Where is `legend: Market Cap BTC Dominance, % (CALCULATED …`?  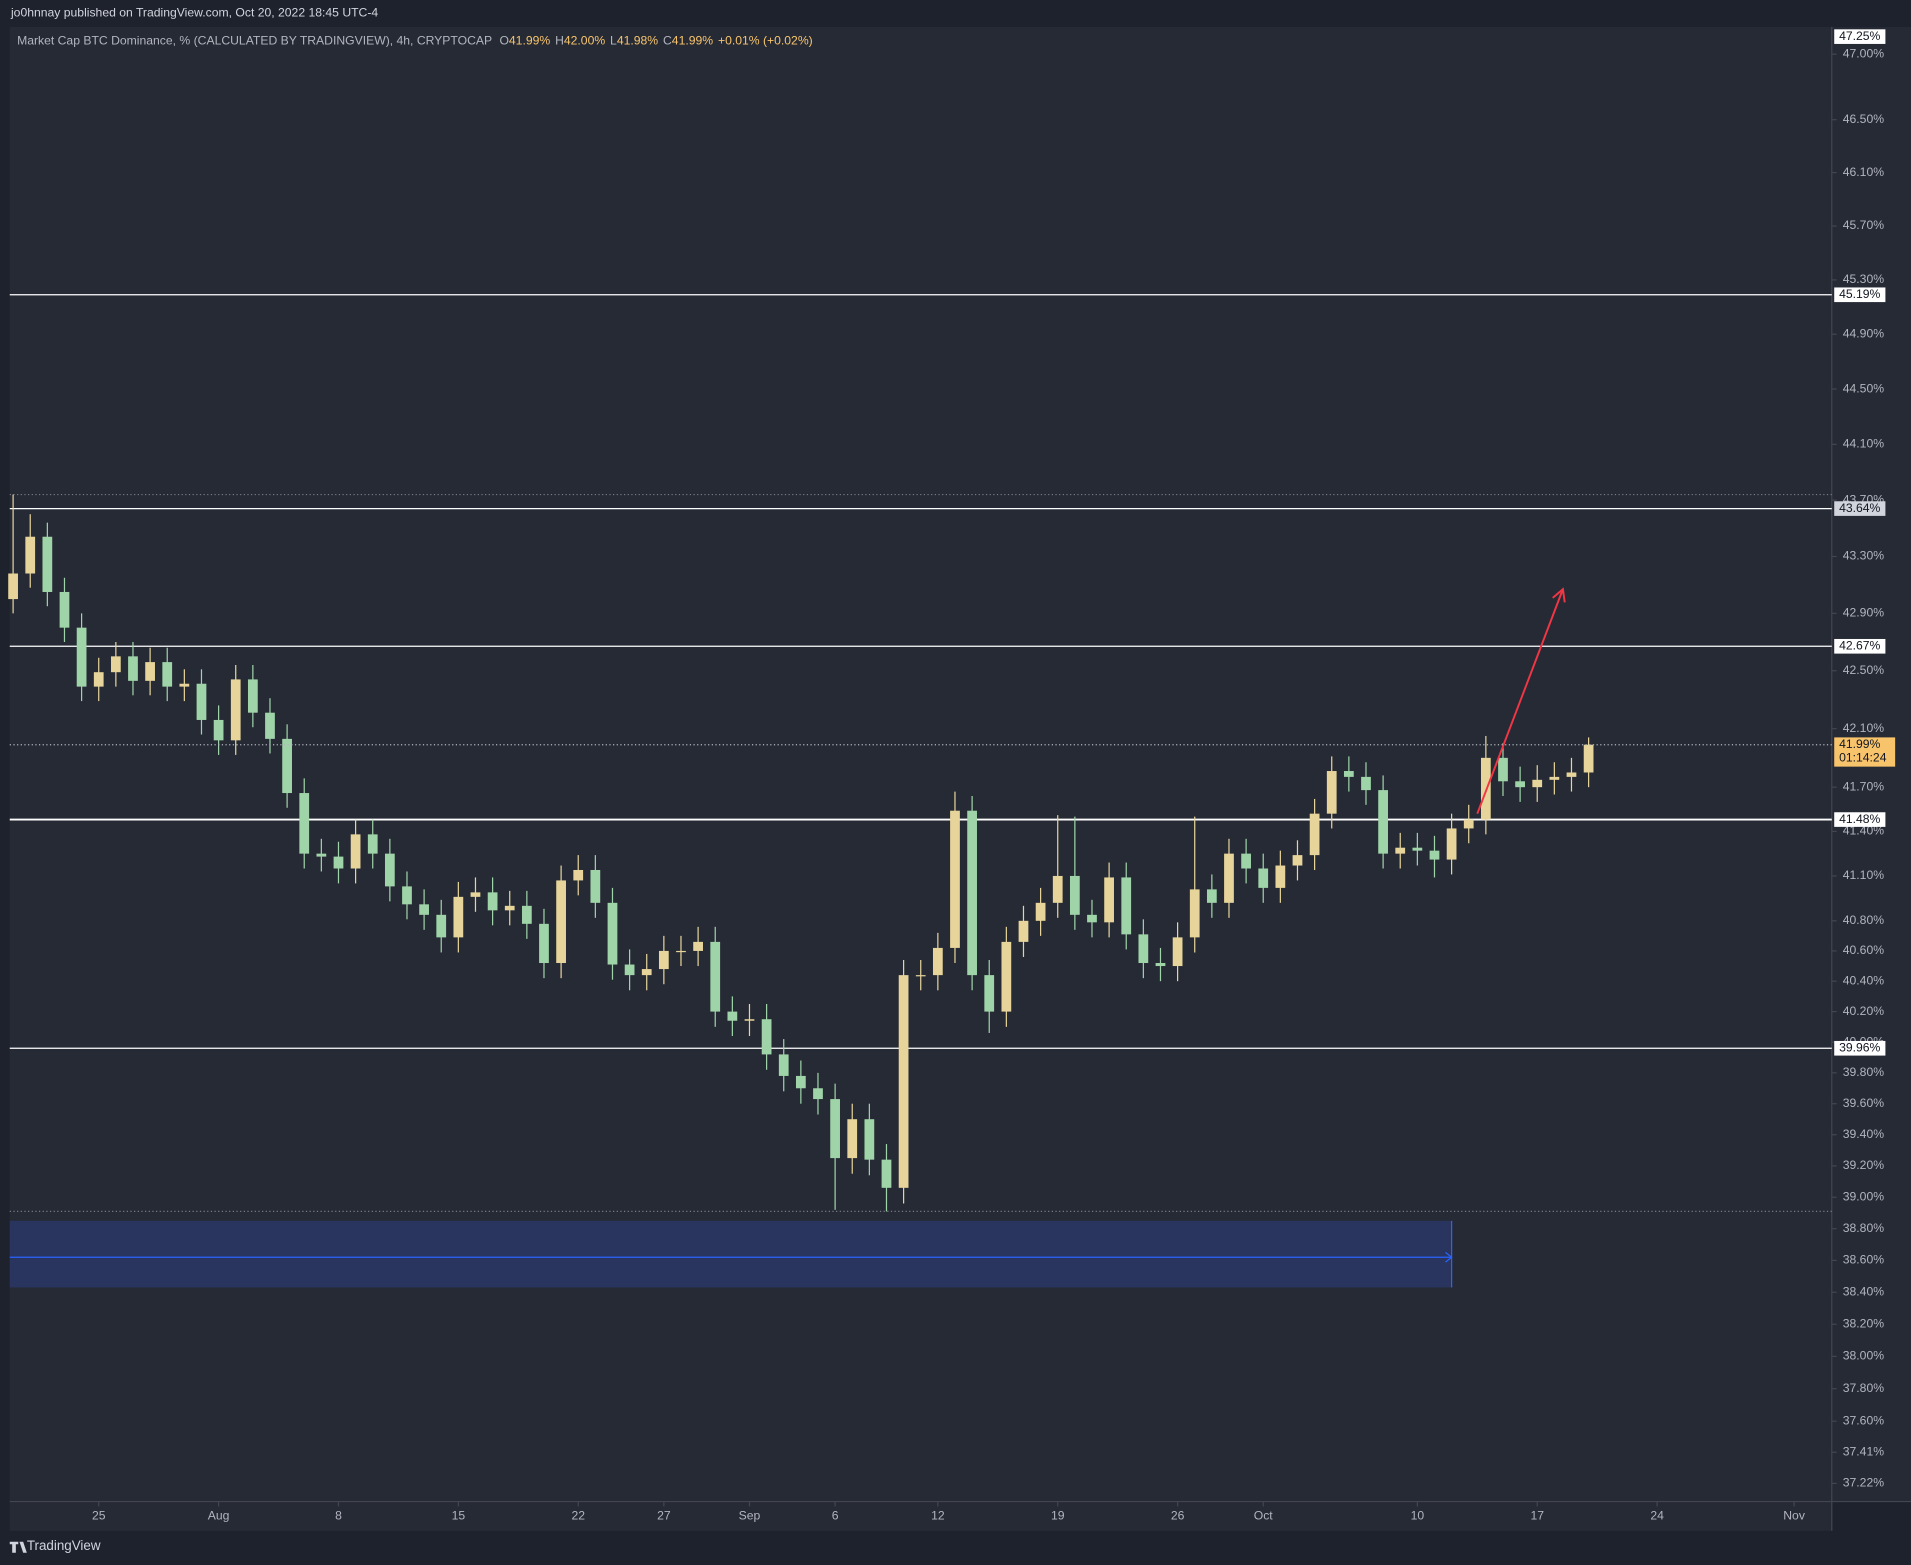 legend: Market Cap BTC Dominance, % (CALCULATED … is located at coordinates (415, 41).